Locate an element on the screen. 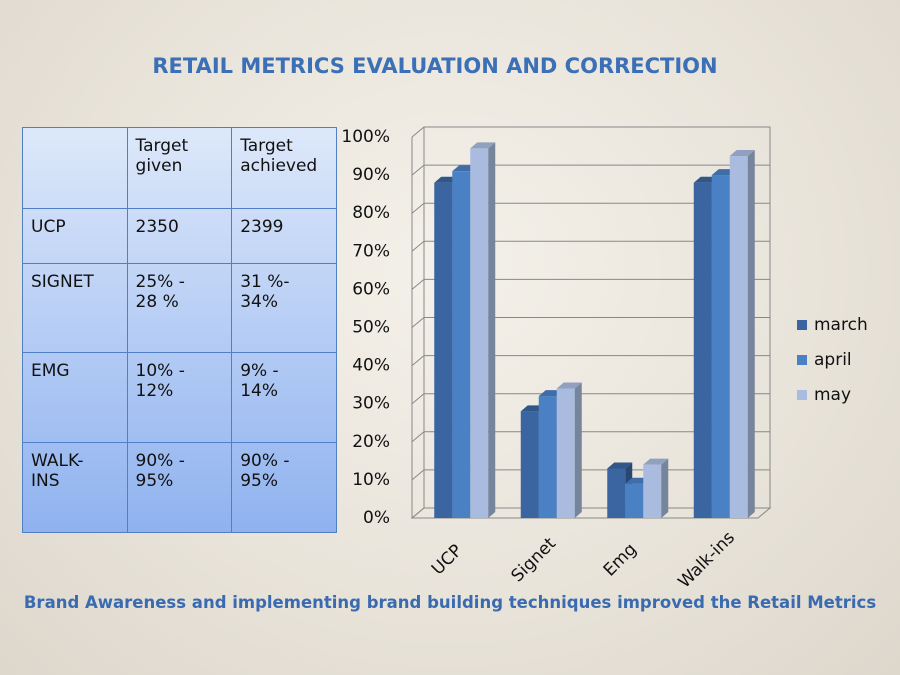 The width and height of the screenshot is (900, 675). y-tick-label: 80% is located at coordinates (371, 213).